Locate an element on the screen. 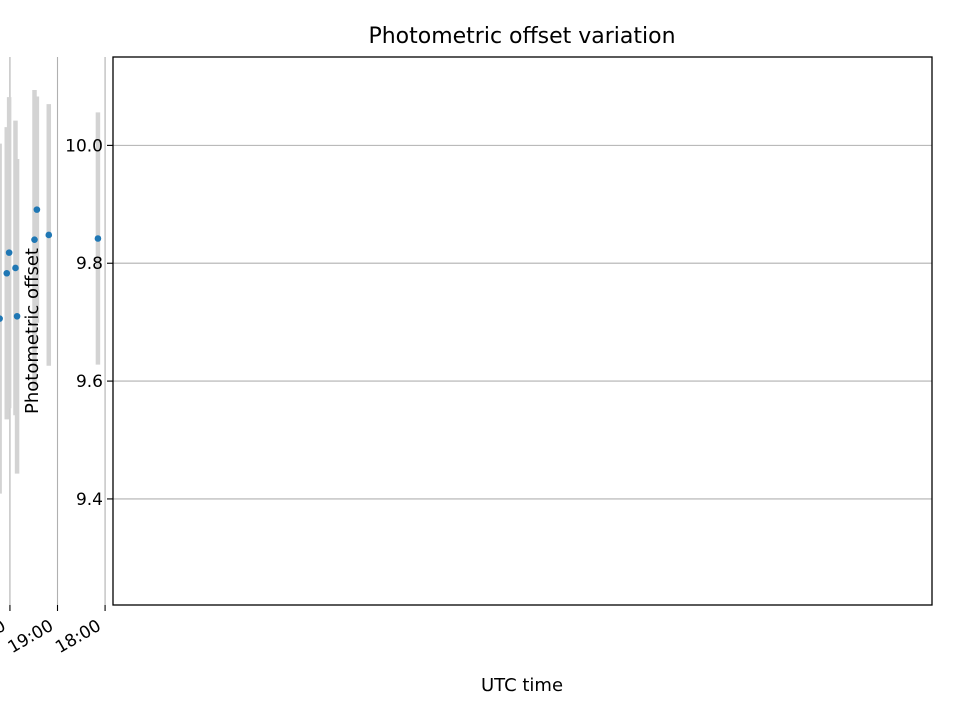 The image size is (960, 720). y-tick-label: 9.4 is located at coordinates (89, 500).